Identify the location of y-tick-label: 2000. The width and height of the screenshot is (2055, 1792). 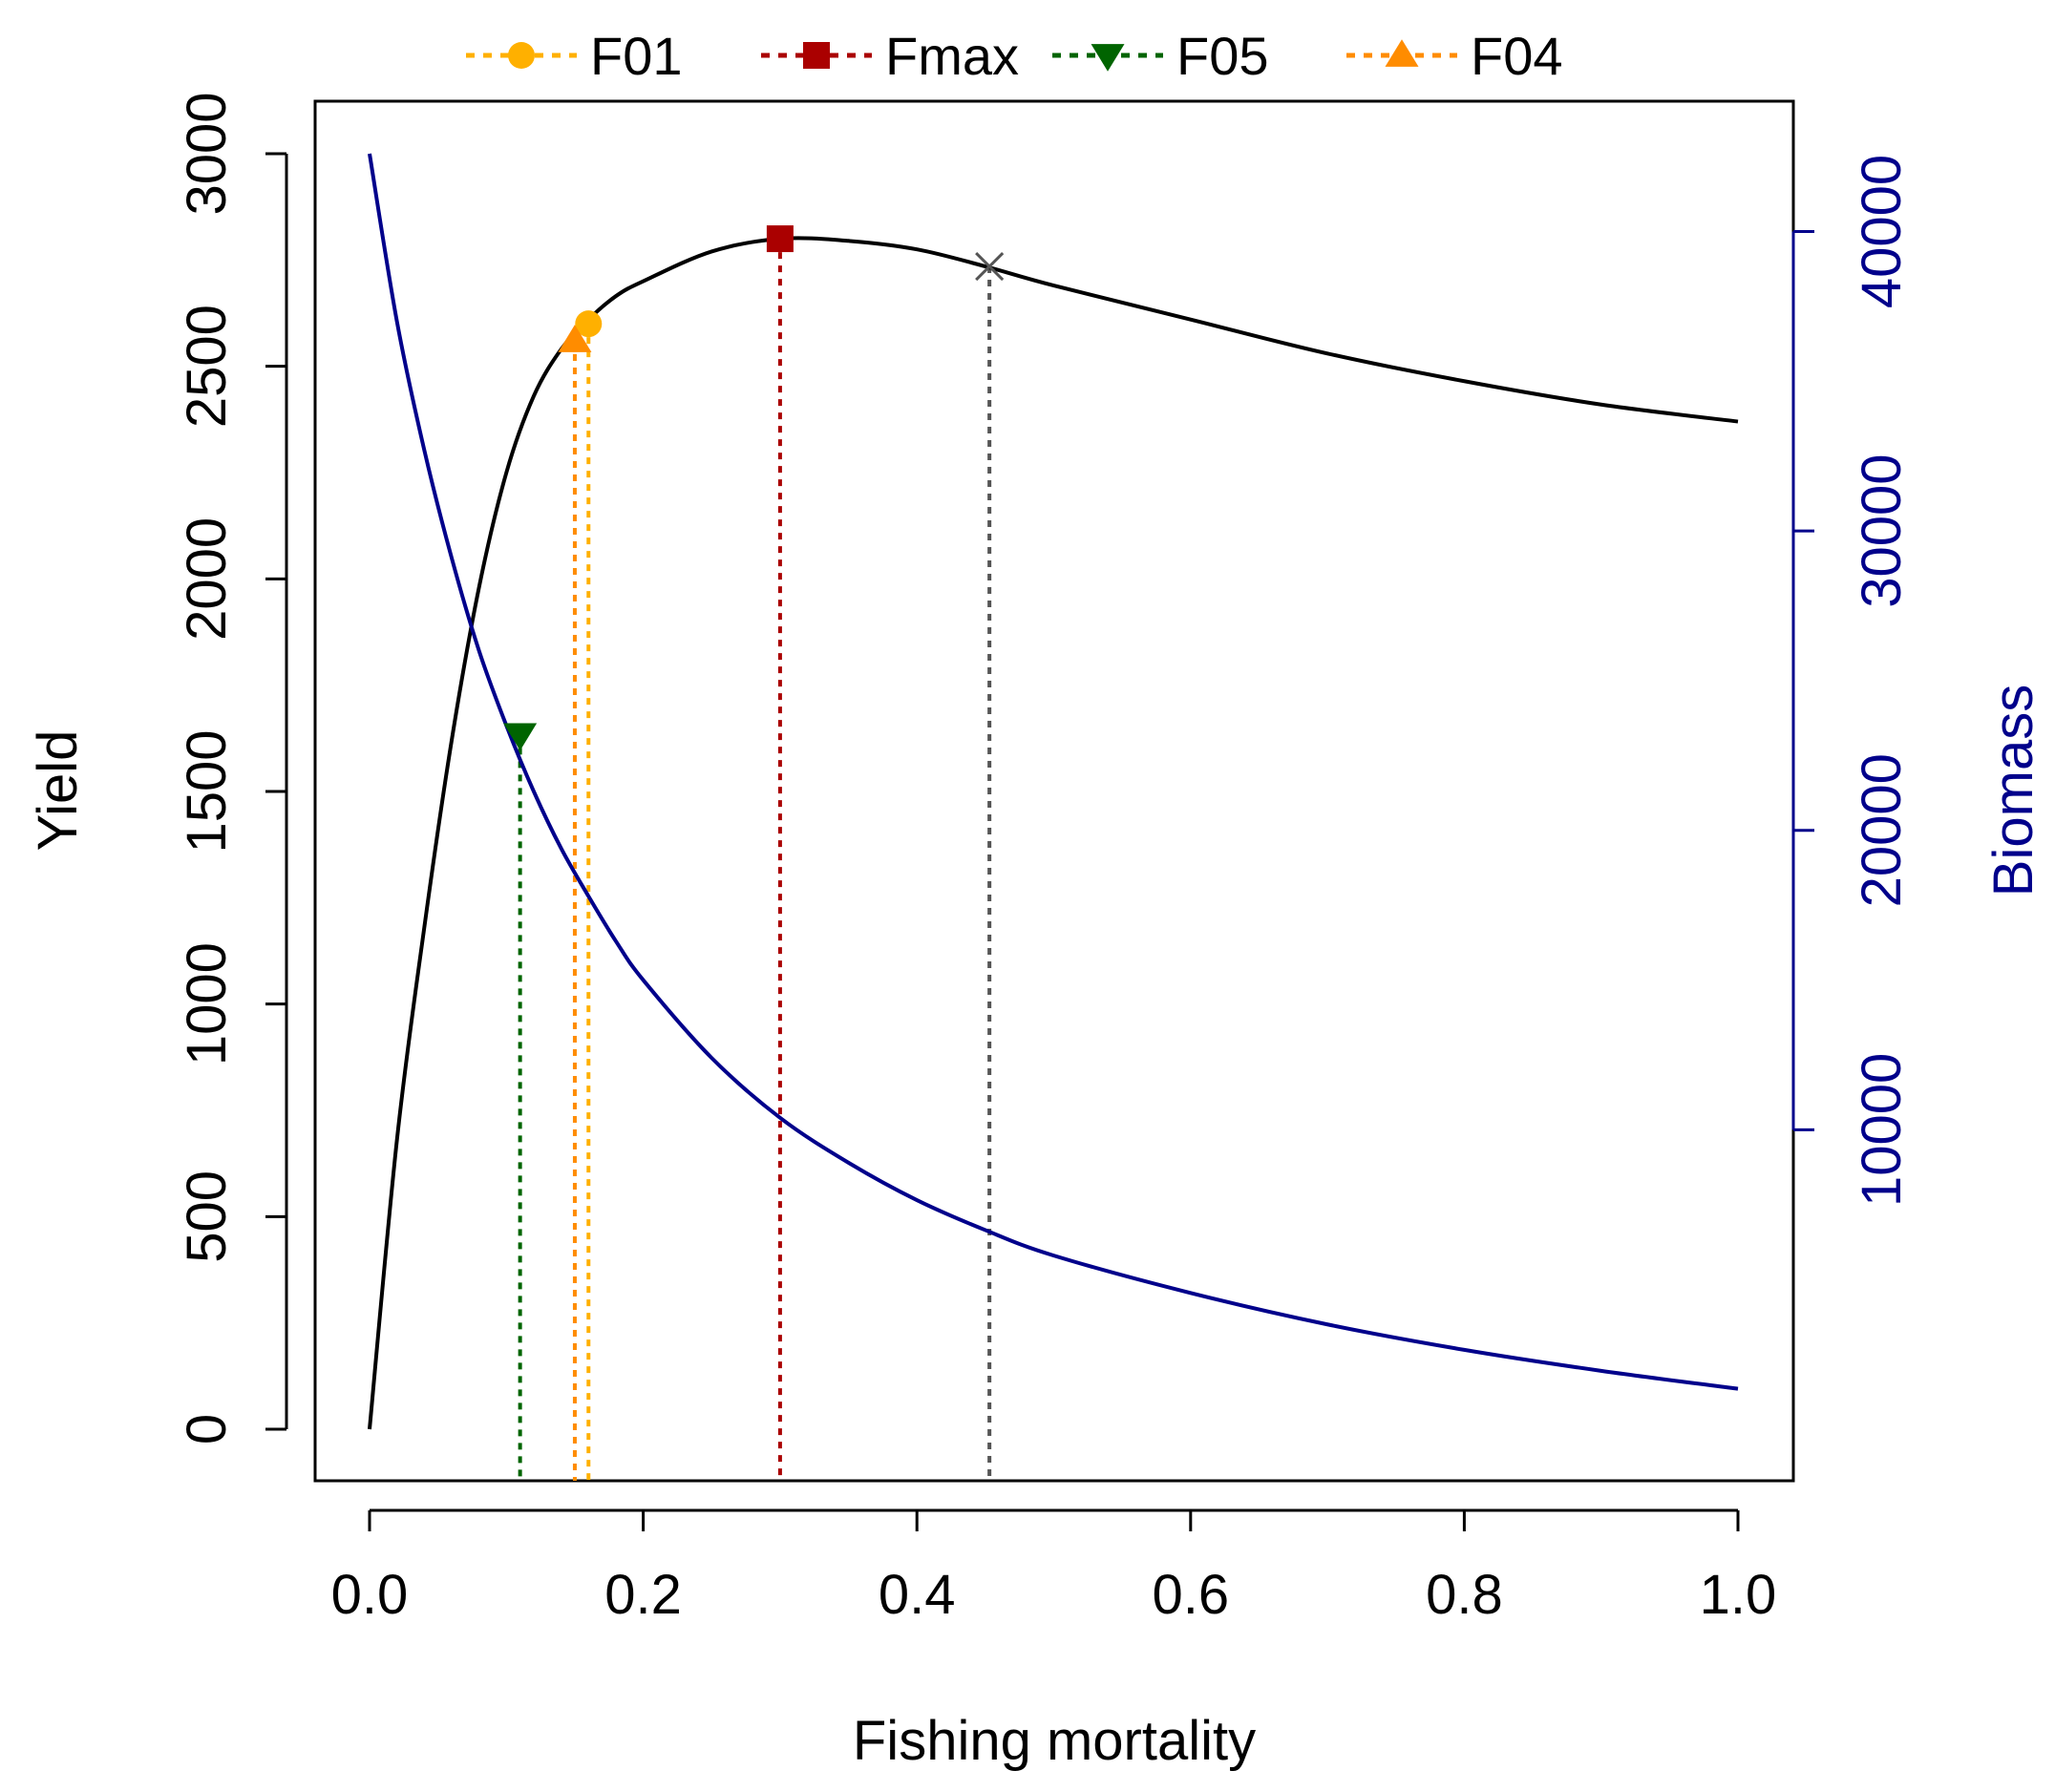
(207, 579).